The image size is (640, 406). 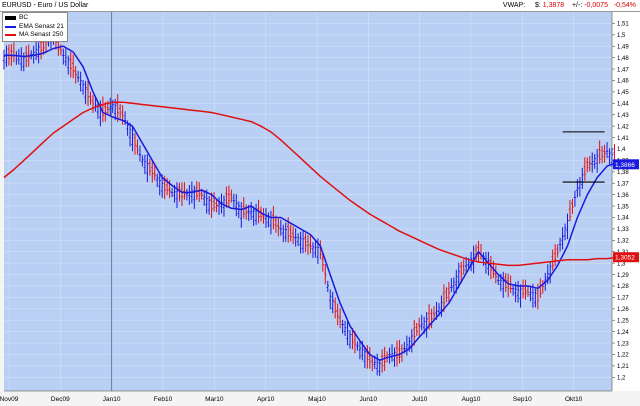 What do you see at coordinates (623, 105) in the screenshot?
I see `y-tick-label: 1,44` at bounding box center [623, 105].